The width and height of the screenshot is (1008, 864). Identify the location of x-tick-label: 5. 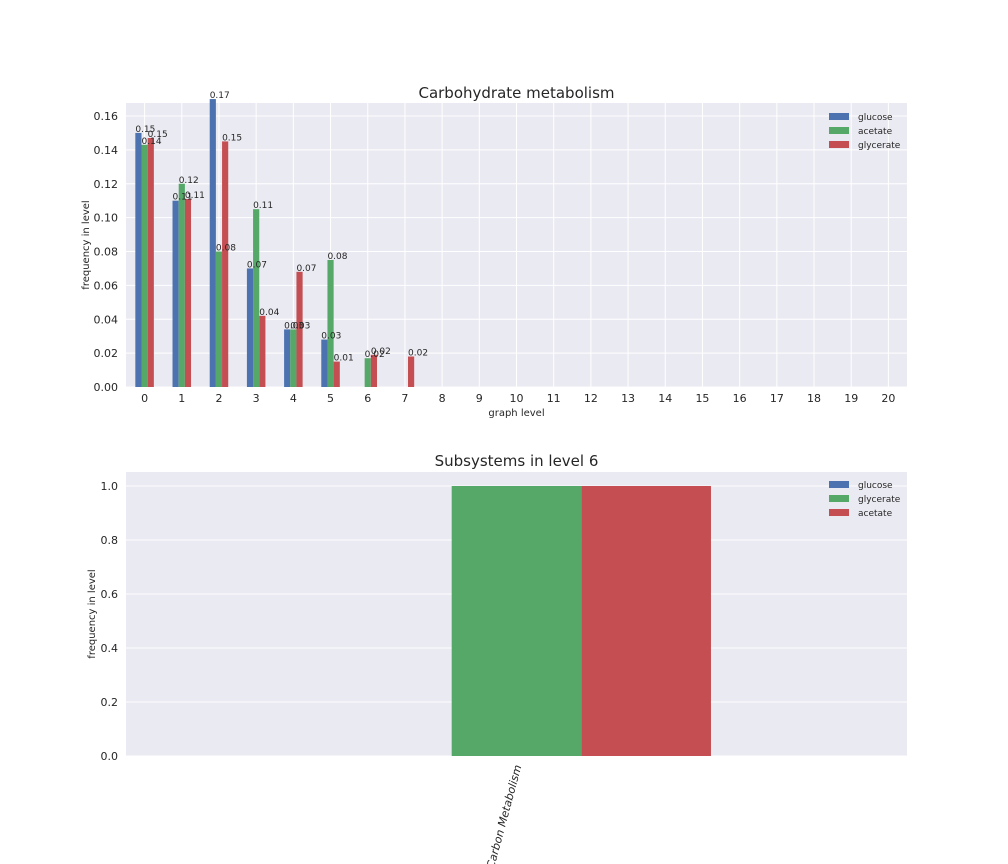
(330, 398).